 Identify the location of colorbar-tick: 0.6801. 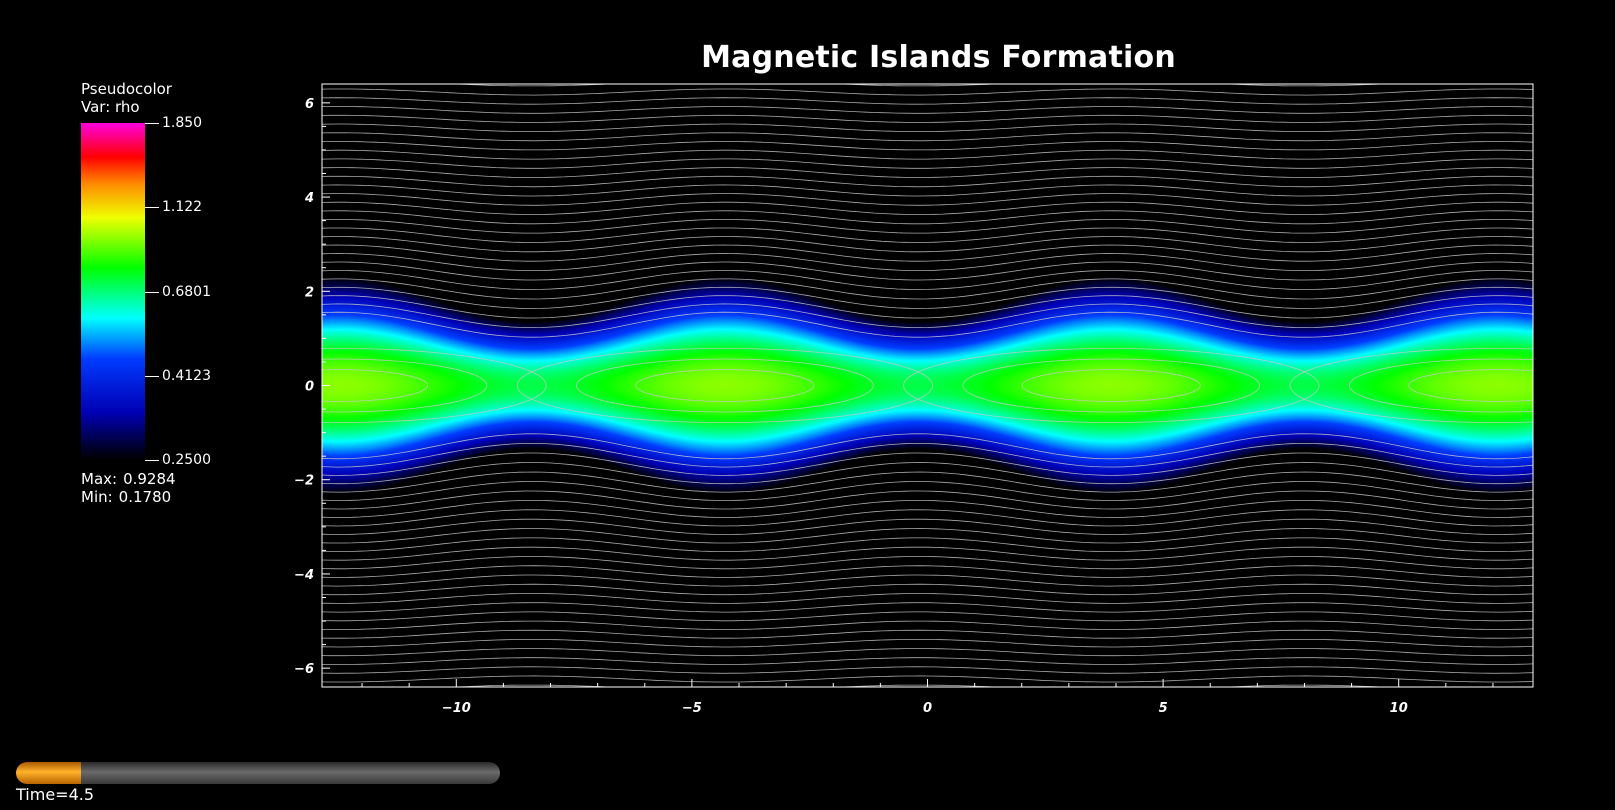
(178, 292).